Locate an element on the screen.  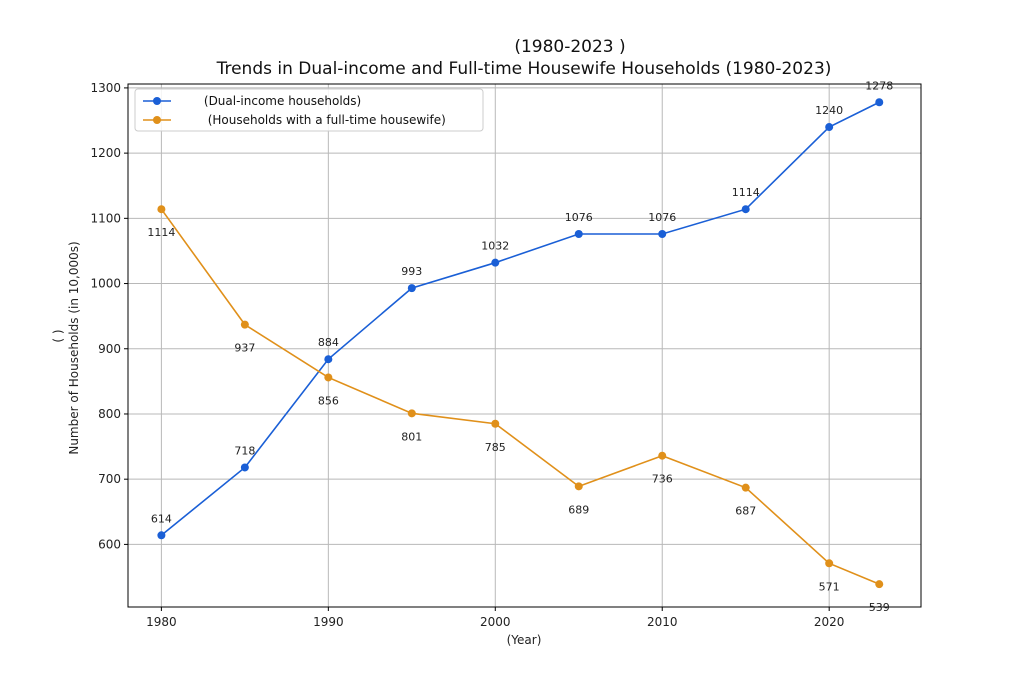
x-tick-label: 2010 is located at coordinates (662, 622).